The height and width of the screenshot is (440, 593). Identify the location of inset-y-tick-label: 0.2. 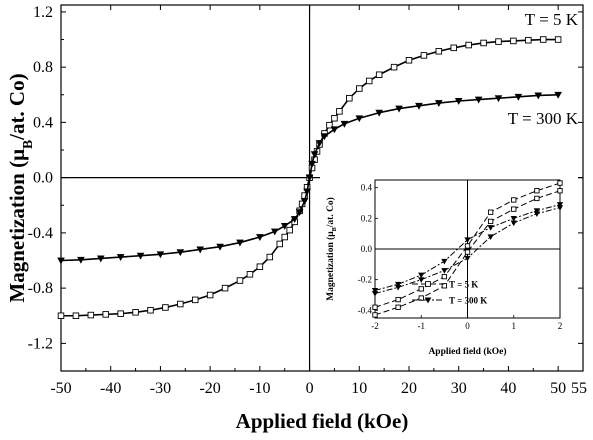
(366, 218).